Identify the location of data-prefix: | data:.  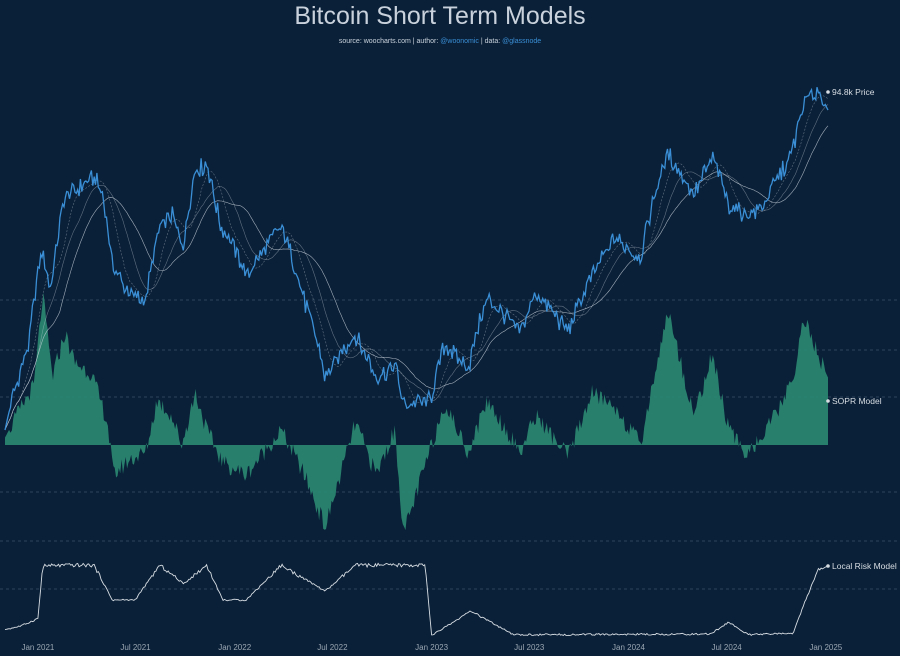
(490, 41).